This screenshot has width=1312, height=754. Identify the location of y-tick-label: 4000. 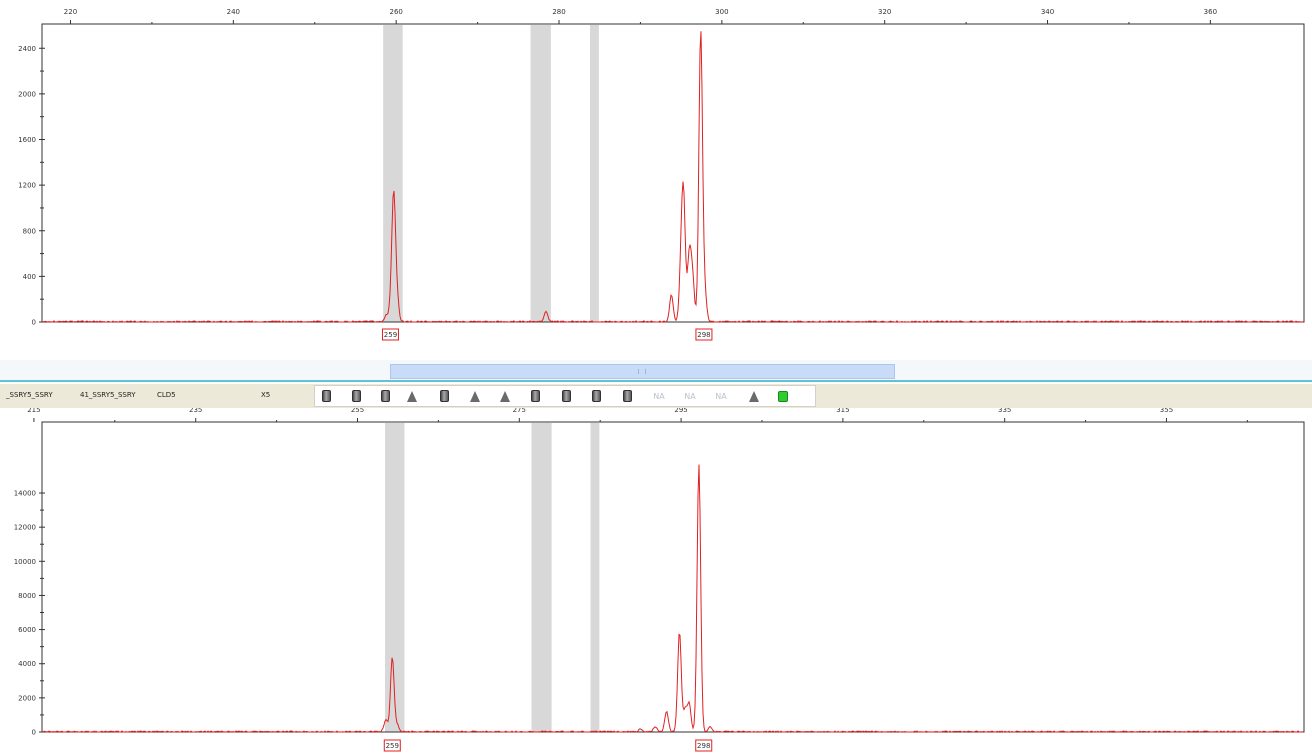
(27, 664).